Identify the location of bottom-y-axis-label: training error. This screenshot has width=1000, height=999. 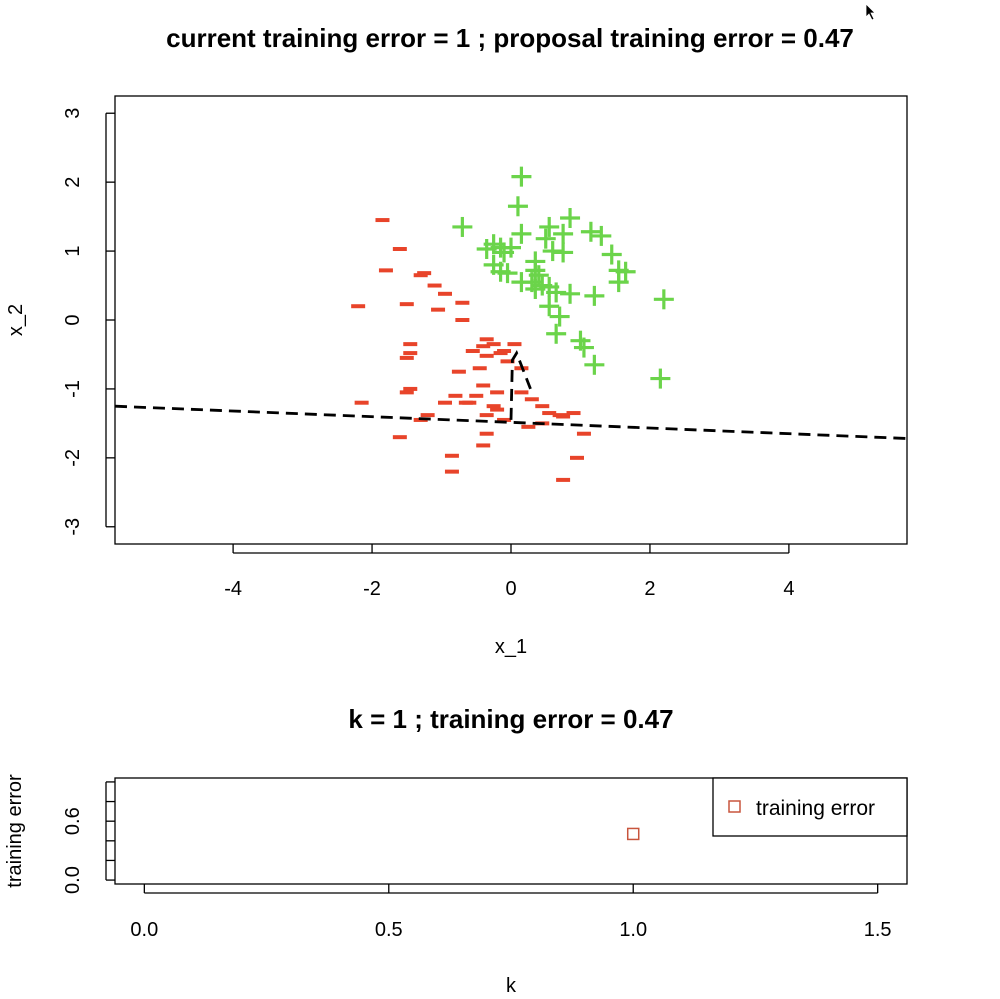
(15, 831).